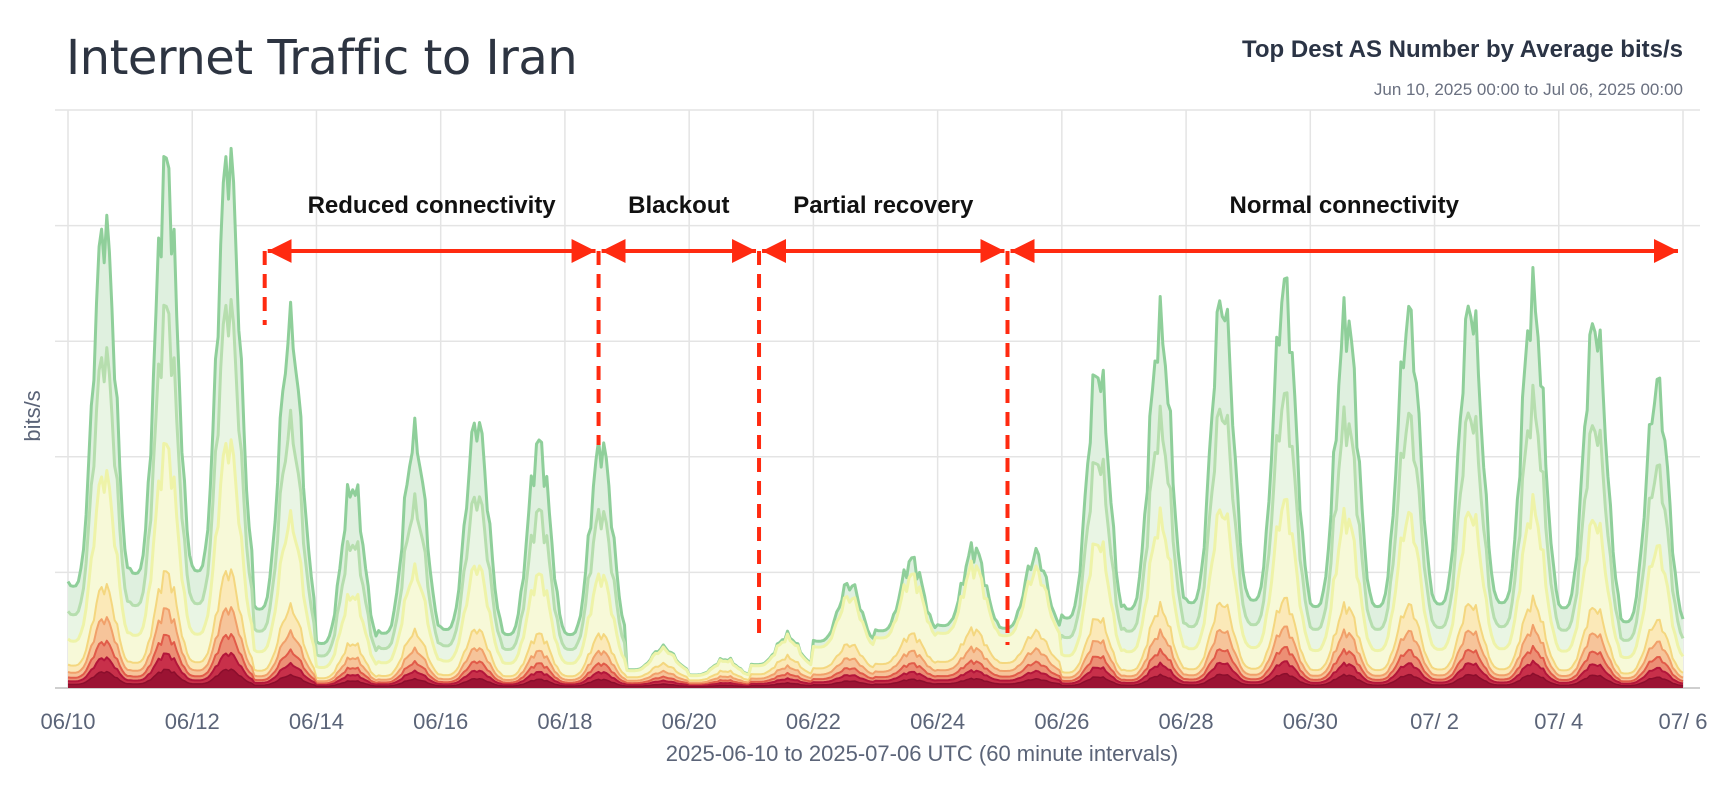 The width and height of the screenshot is (1725, 791). What do you see at coordinates (1345, 205) in the screenshot?
I see `annotation-label: Normal connectivity` at bounding box center [1345, 205].